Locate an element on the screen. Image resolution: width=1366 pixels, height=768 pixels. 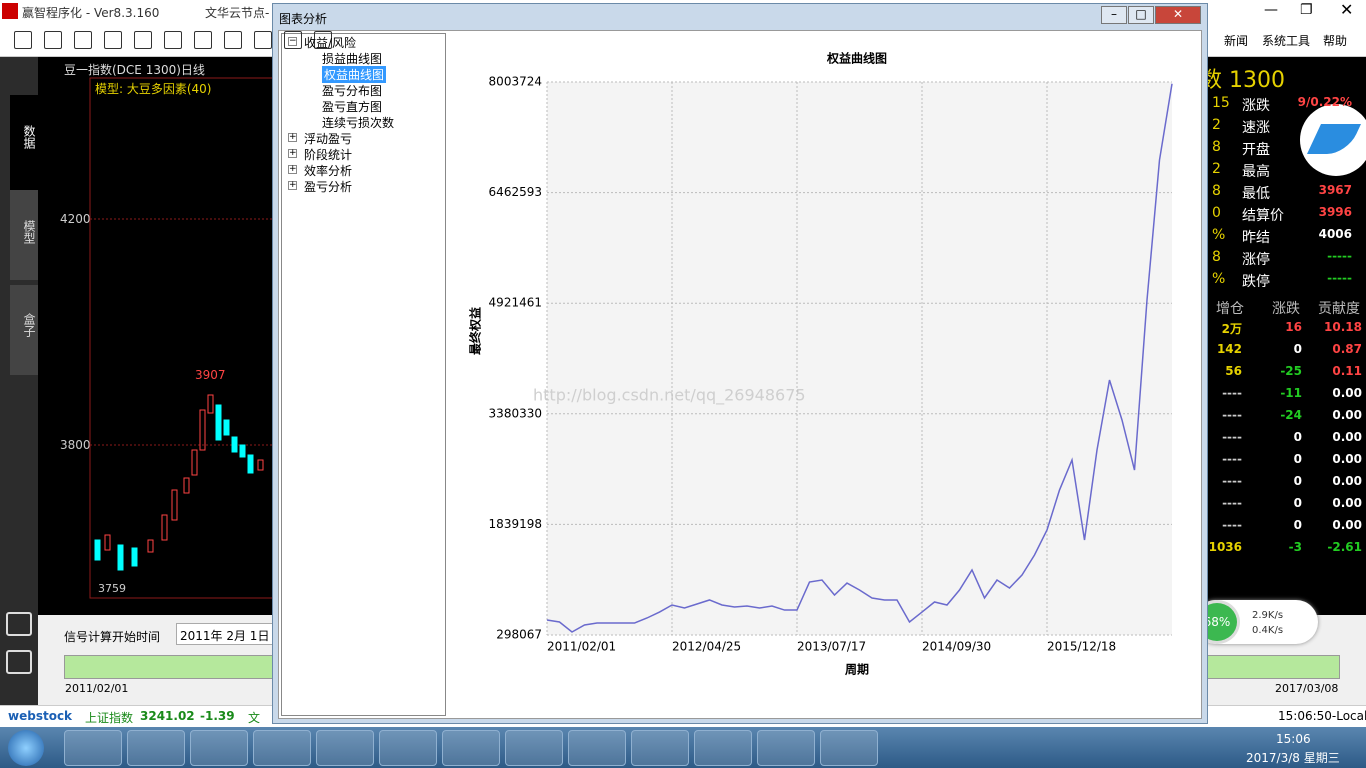
tree-leaf: 连续亏损次数 is located at coordinates (358, 123).